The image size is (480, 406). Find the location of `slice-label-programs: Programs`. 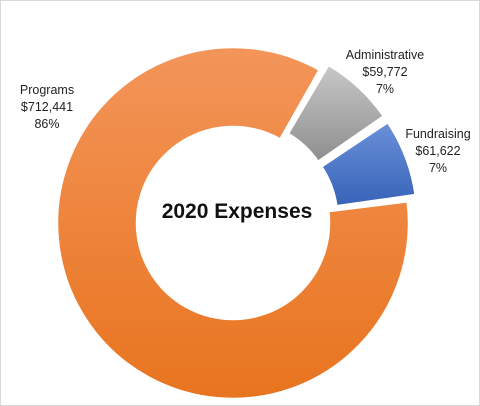

slice-label-programs: Programs is located at coordinates (47, 90).